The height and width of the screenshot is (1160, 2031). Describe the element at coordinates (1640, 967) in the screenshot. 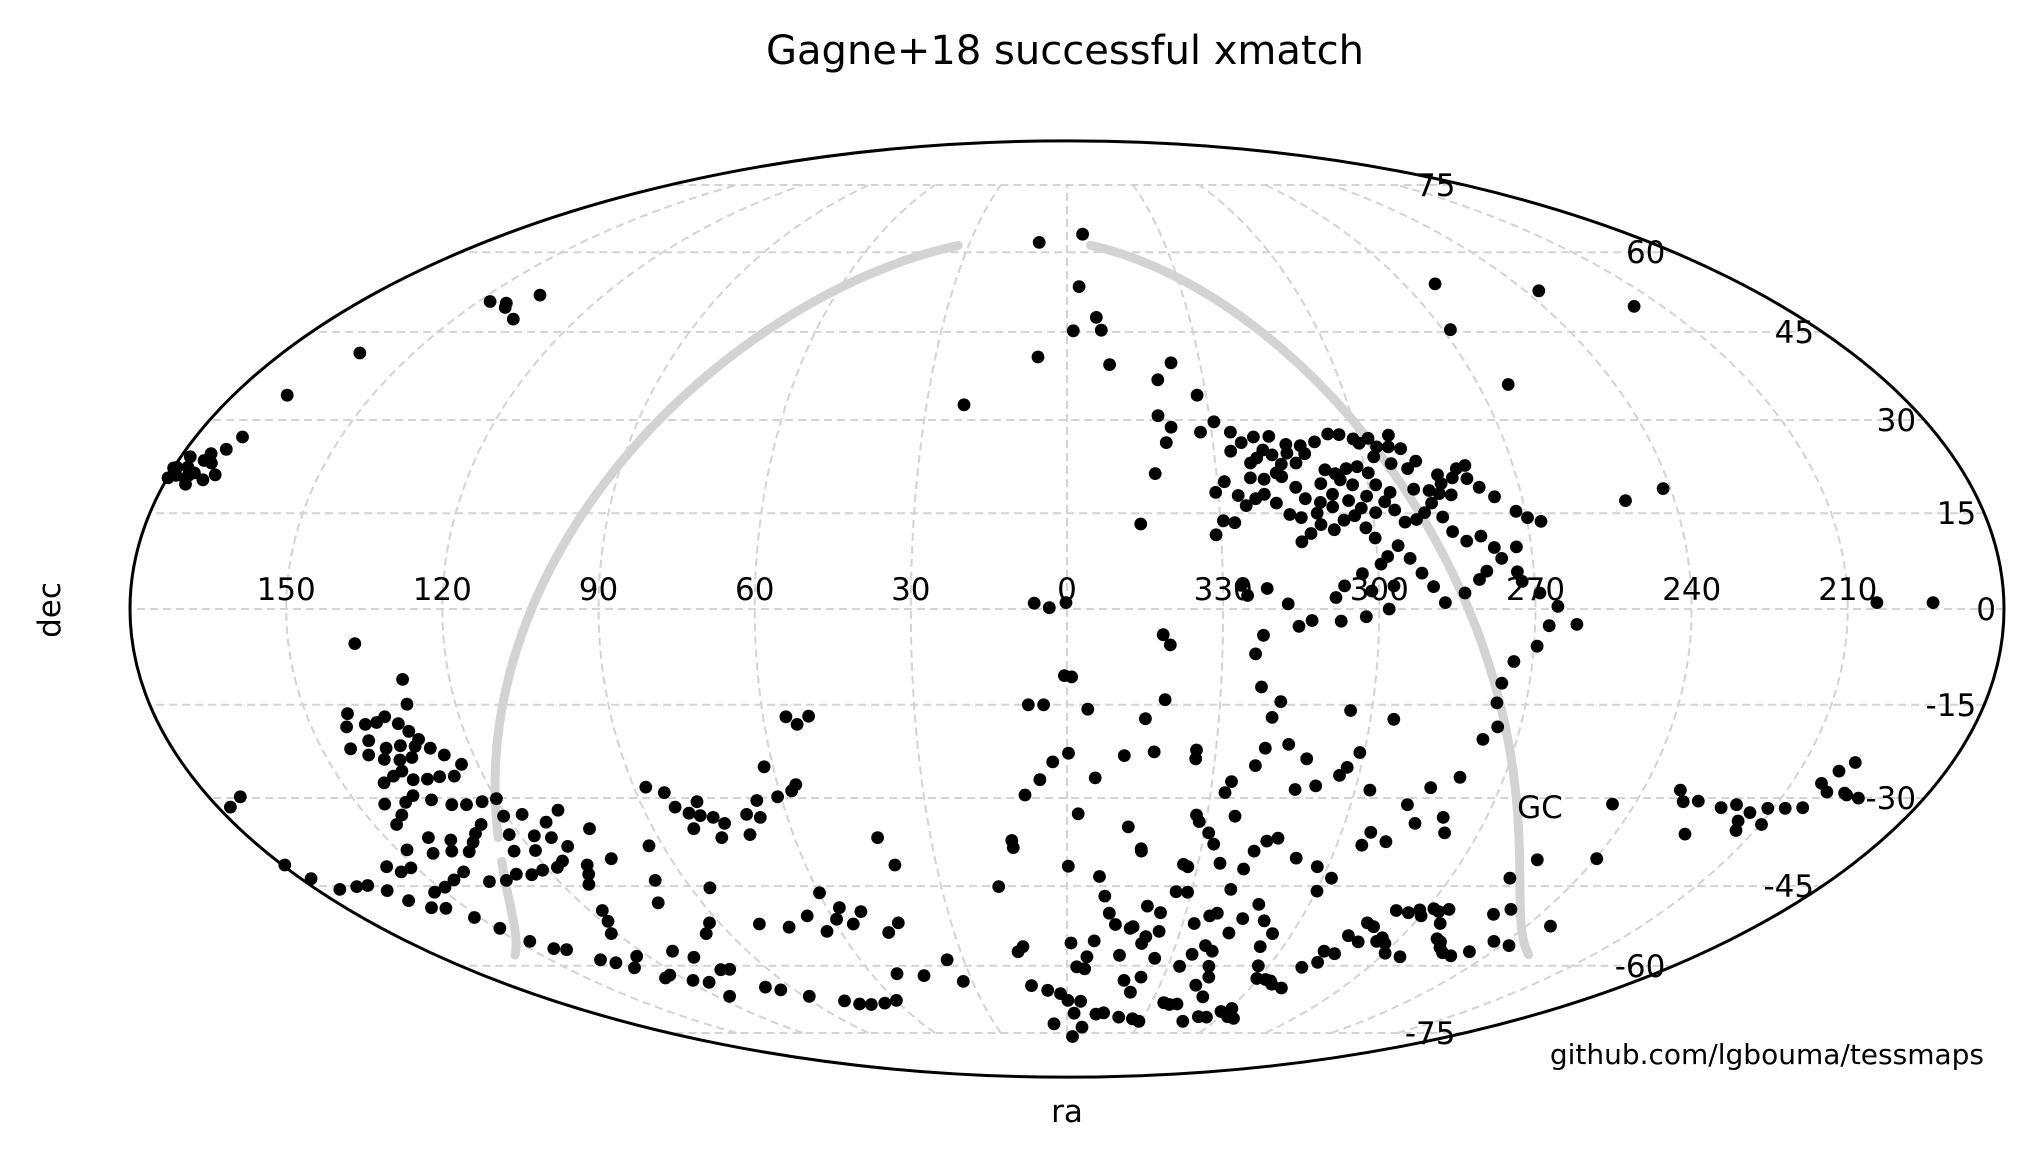

I see `dec-tick-label: -60` at that location.